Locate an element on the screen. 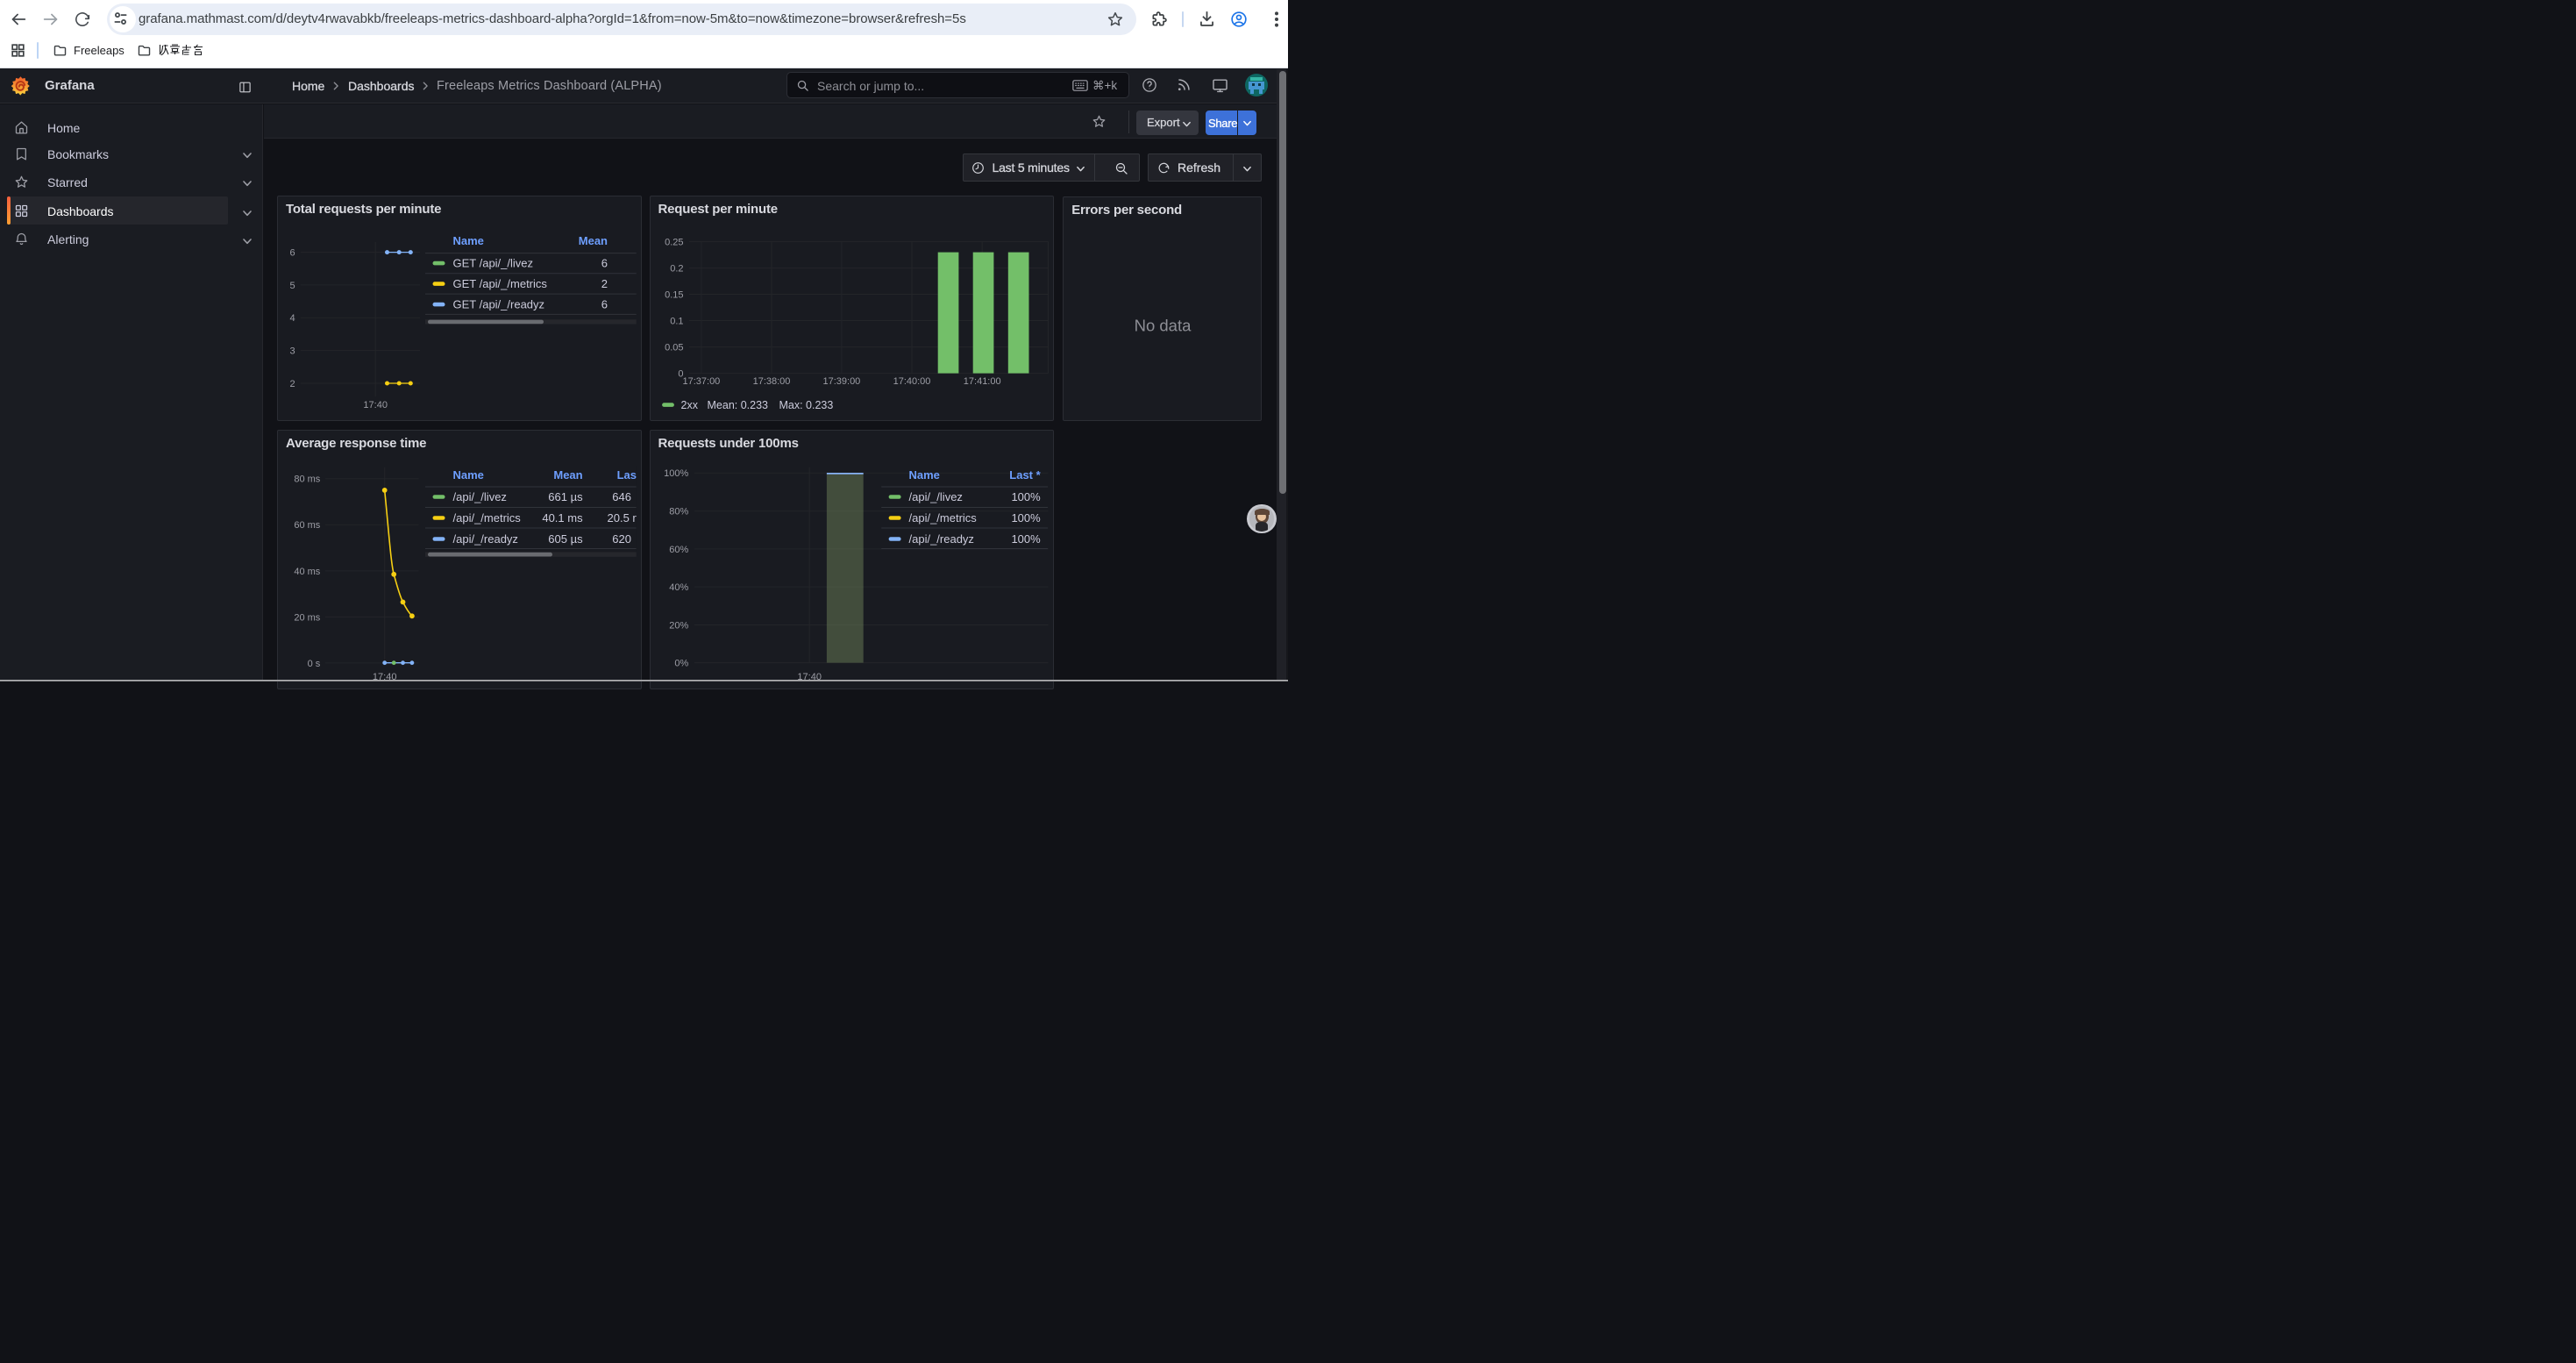 The image size is (2576, 1363). svg-text: 60 ms is located at coordinates (307, 525).